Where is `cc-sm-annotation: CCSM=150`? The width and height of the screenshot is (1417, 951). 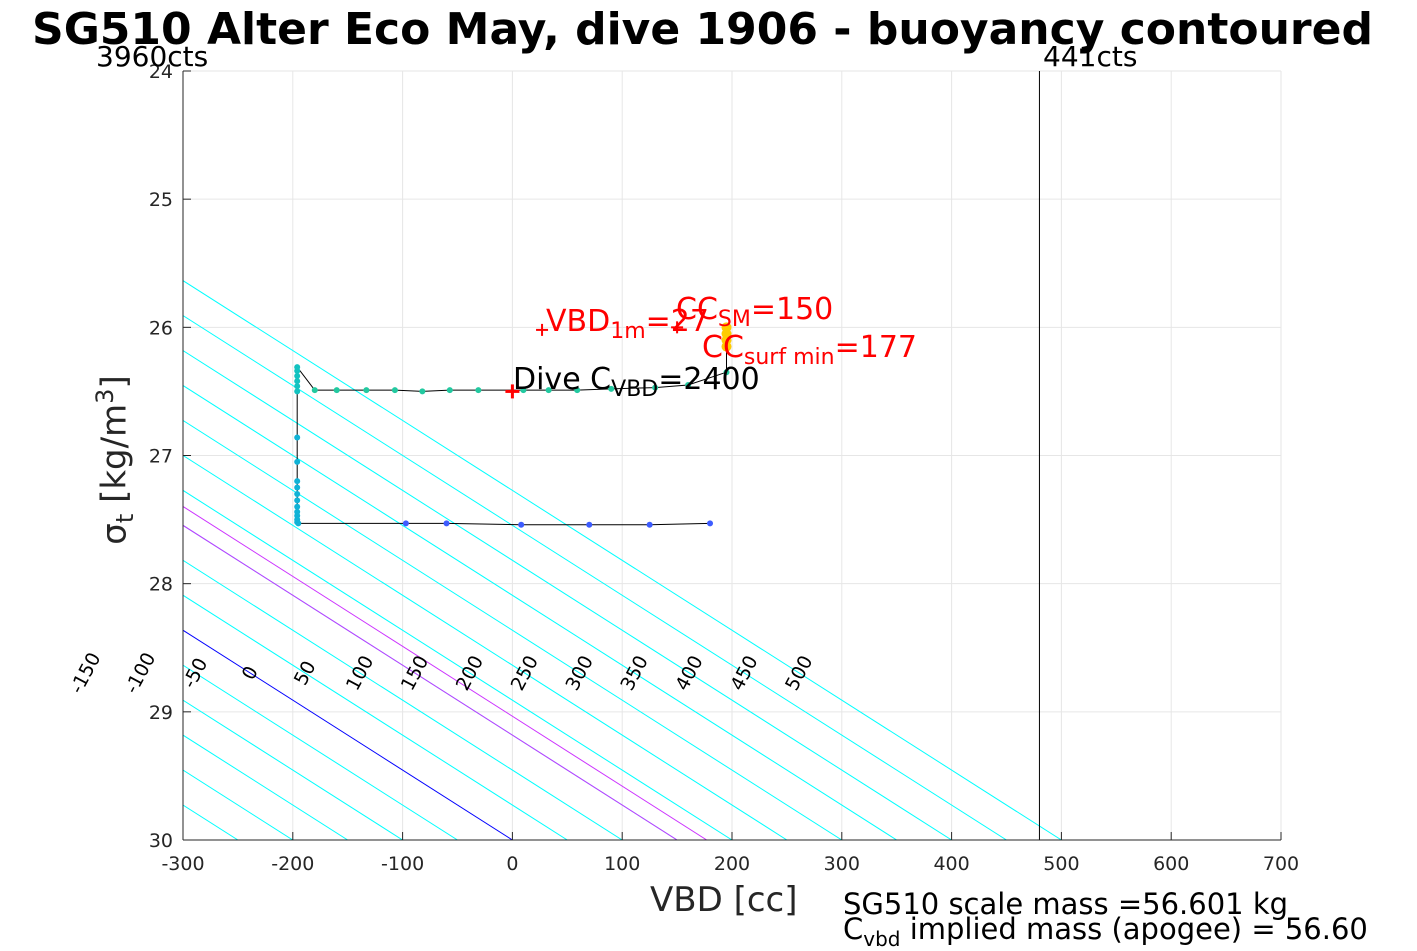
cc-sm-annotation: CCSM=150 is located at coordinates (755, 312).